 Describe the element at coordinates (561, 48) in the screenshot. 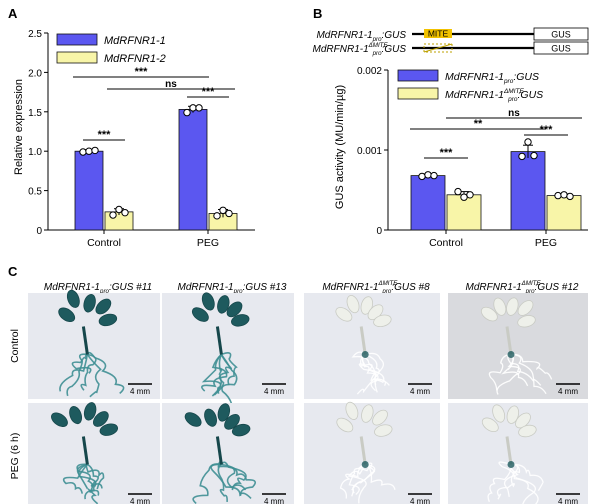

I see `gus-box` at that location.